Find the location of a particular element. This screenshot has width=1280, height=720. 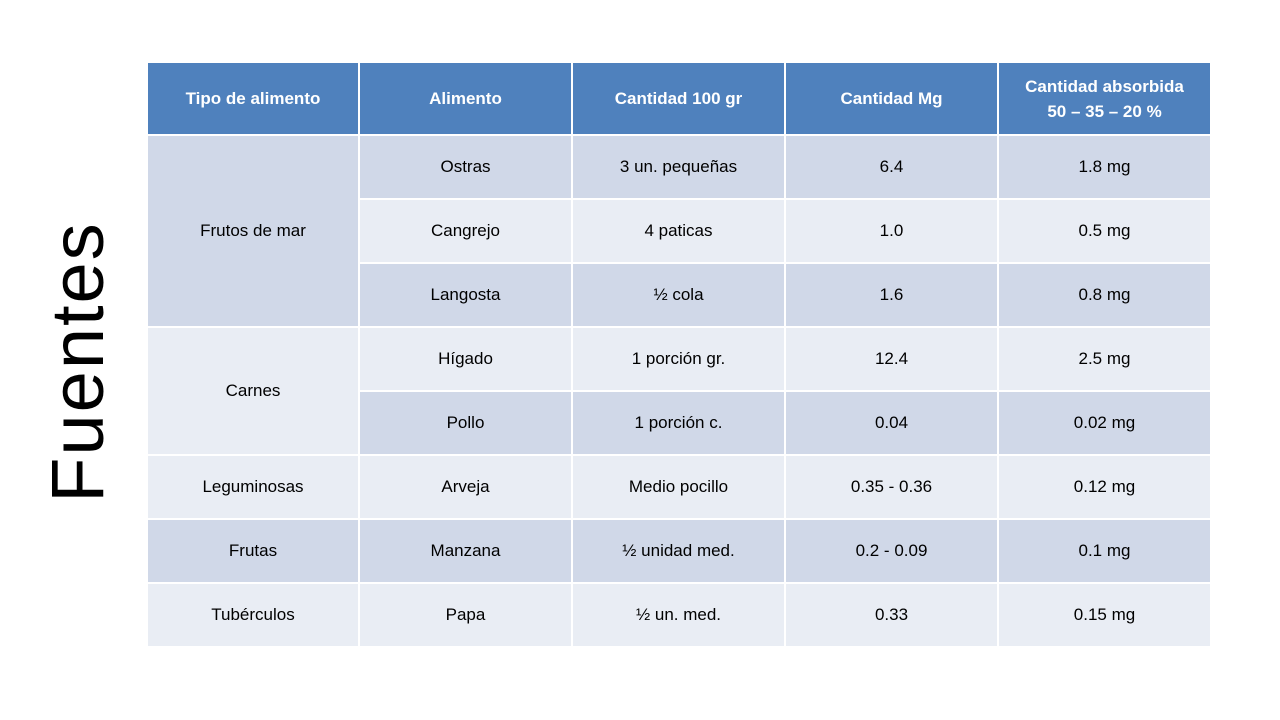

table-row: Tubérculos Papa ½ un. med. 0.33 0.15 mg is located at coordinates (679, 615).